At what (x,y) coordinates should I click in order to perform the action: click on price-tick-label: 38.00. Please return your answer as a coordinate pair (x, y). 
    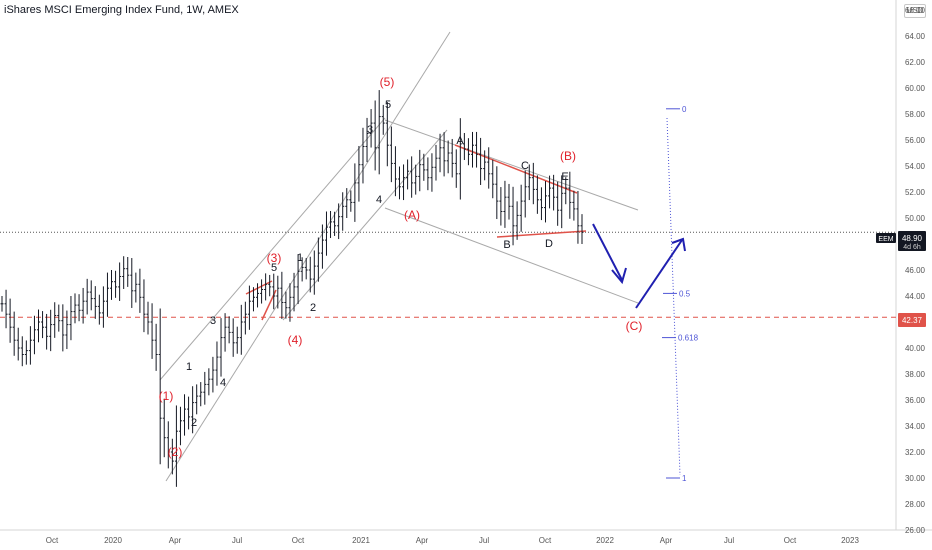
    Looking at the image, I should click on (915, 374).